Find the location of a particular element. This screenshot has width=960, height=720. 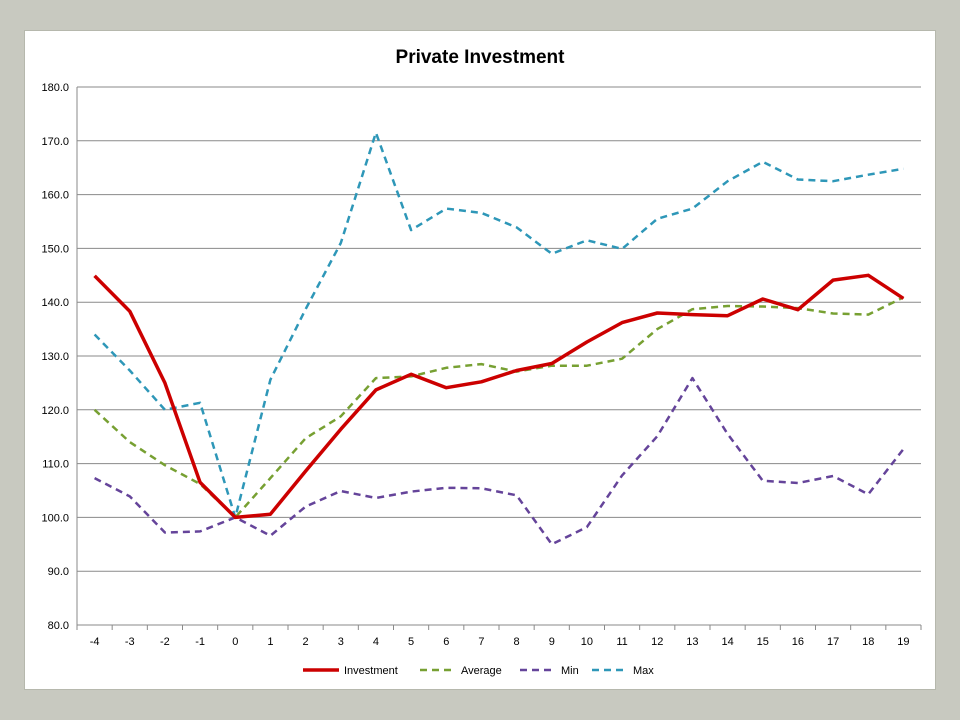

legend-label-min: Min is located at coordinates (570, 671).